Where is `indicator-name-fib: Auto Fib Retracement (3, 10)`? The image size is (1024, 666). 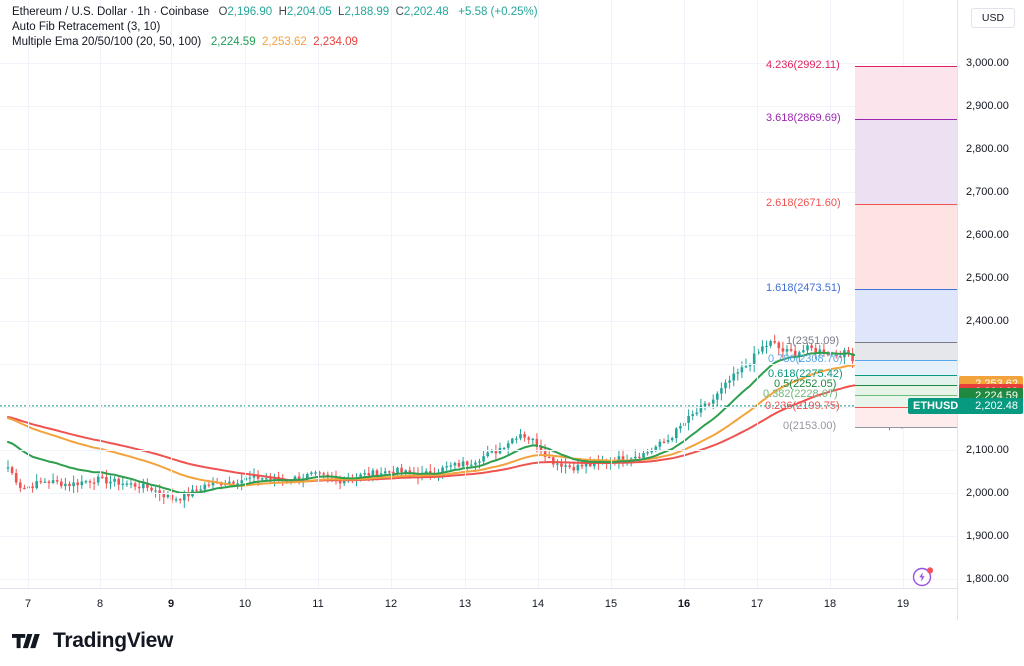 indicator-name-fib: Auto Fib Retracement (3, 10) is located at coordinates (86, 27).